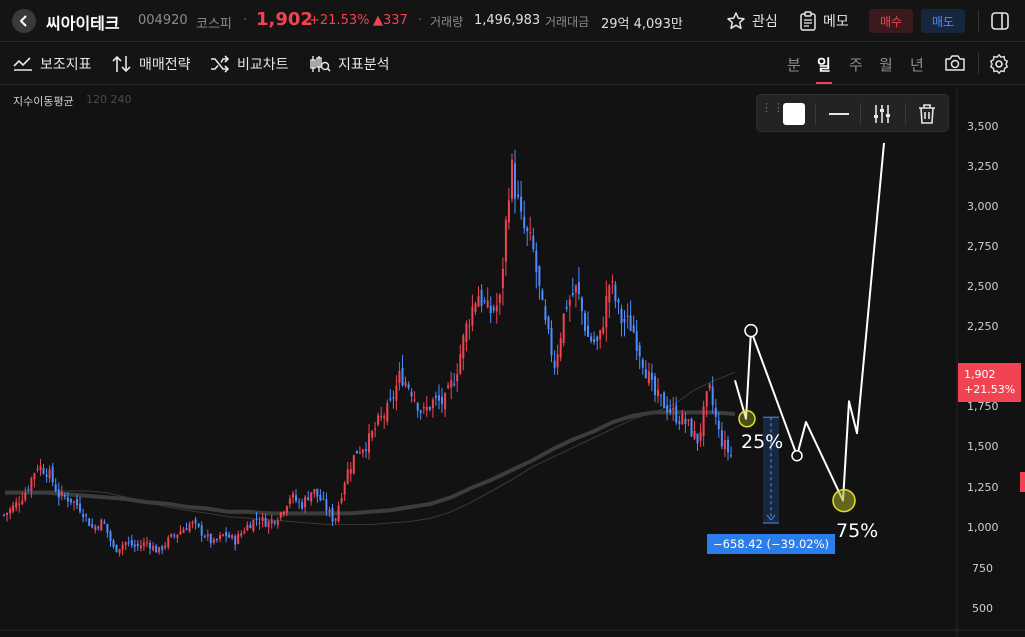 The height and width of the screenshot is (637, 1025). Describe the element at coordinates (891, 21) in the screenshot. I see `buy-button: 매수` at that location.